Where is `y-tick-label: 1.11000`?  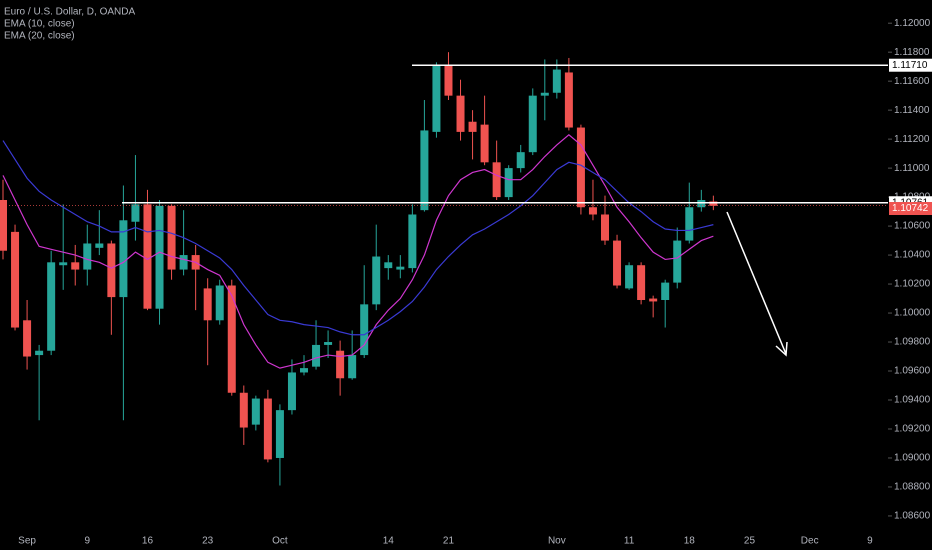
y-tick-label: 1.11000 is located at coordinates (912, 168).